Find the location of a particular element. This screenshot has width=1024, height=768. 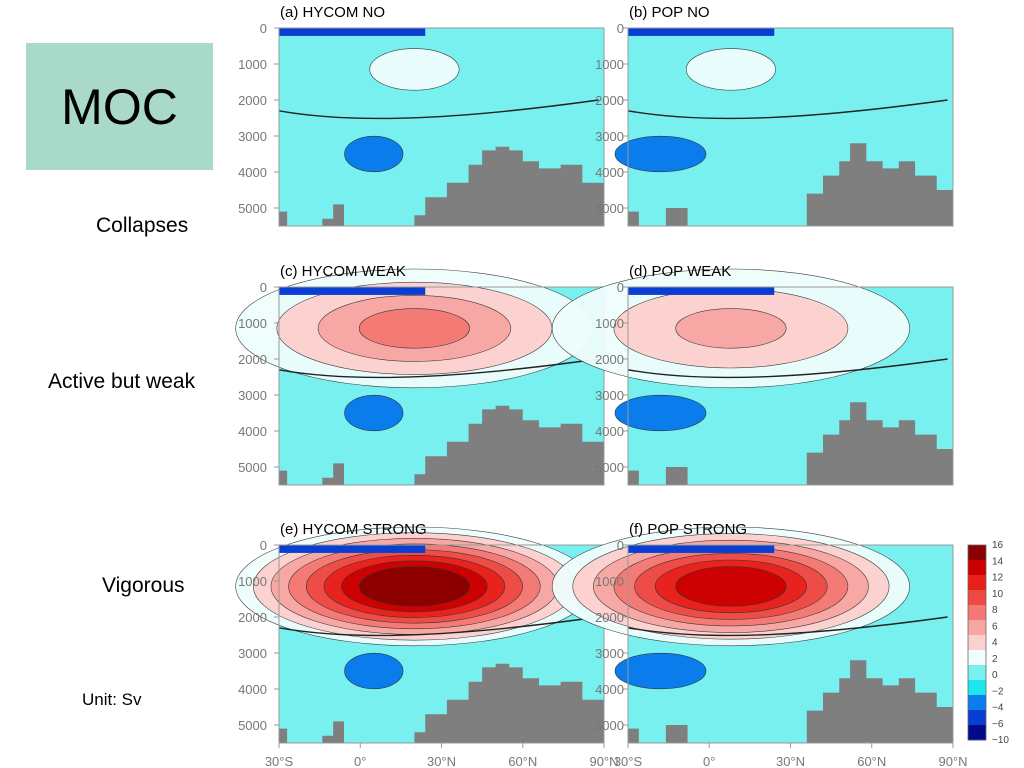

panel-title: (d) POP WEAK is located at coordinates (680, 271).